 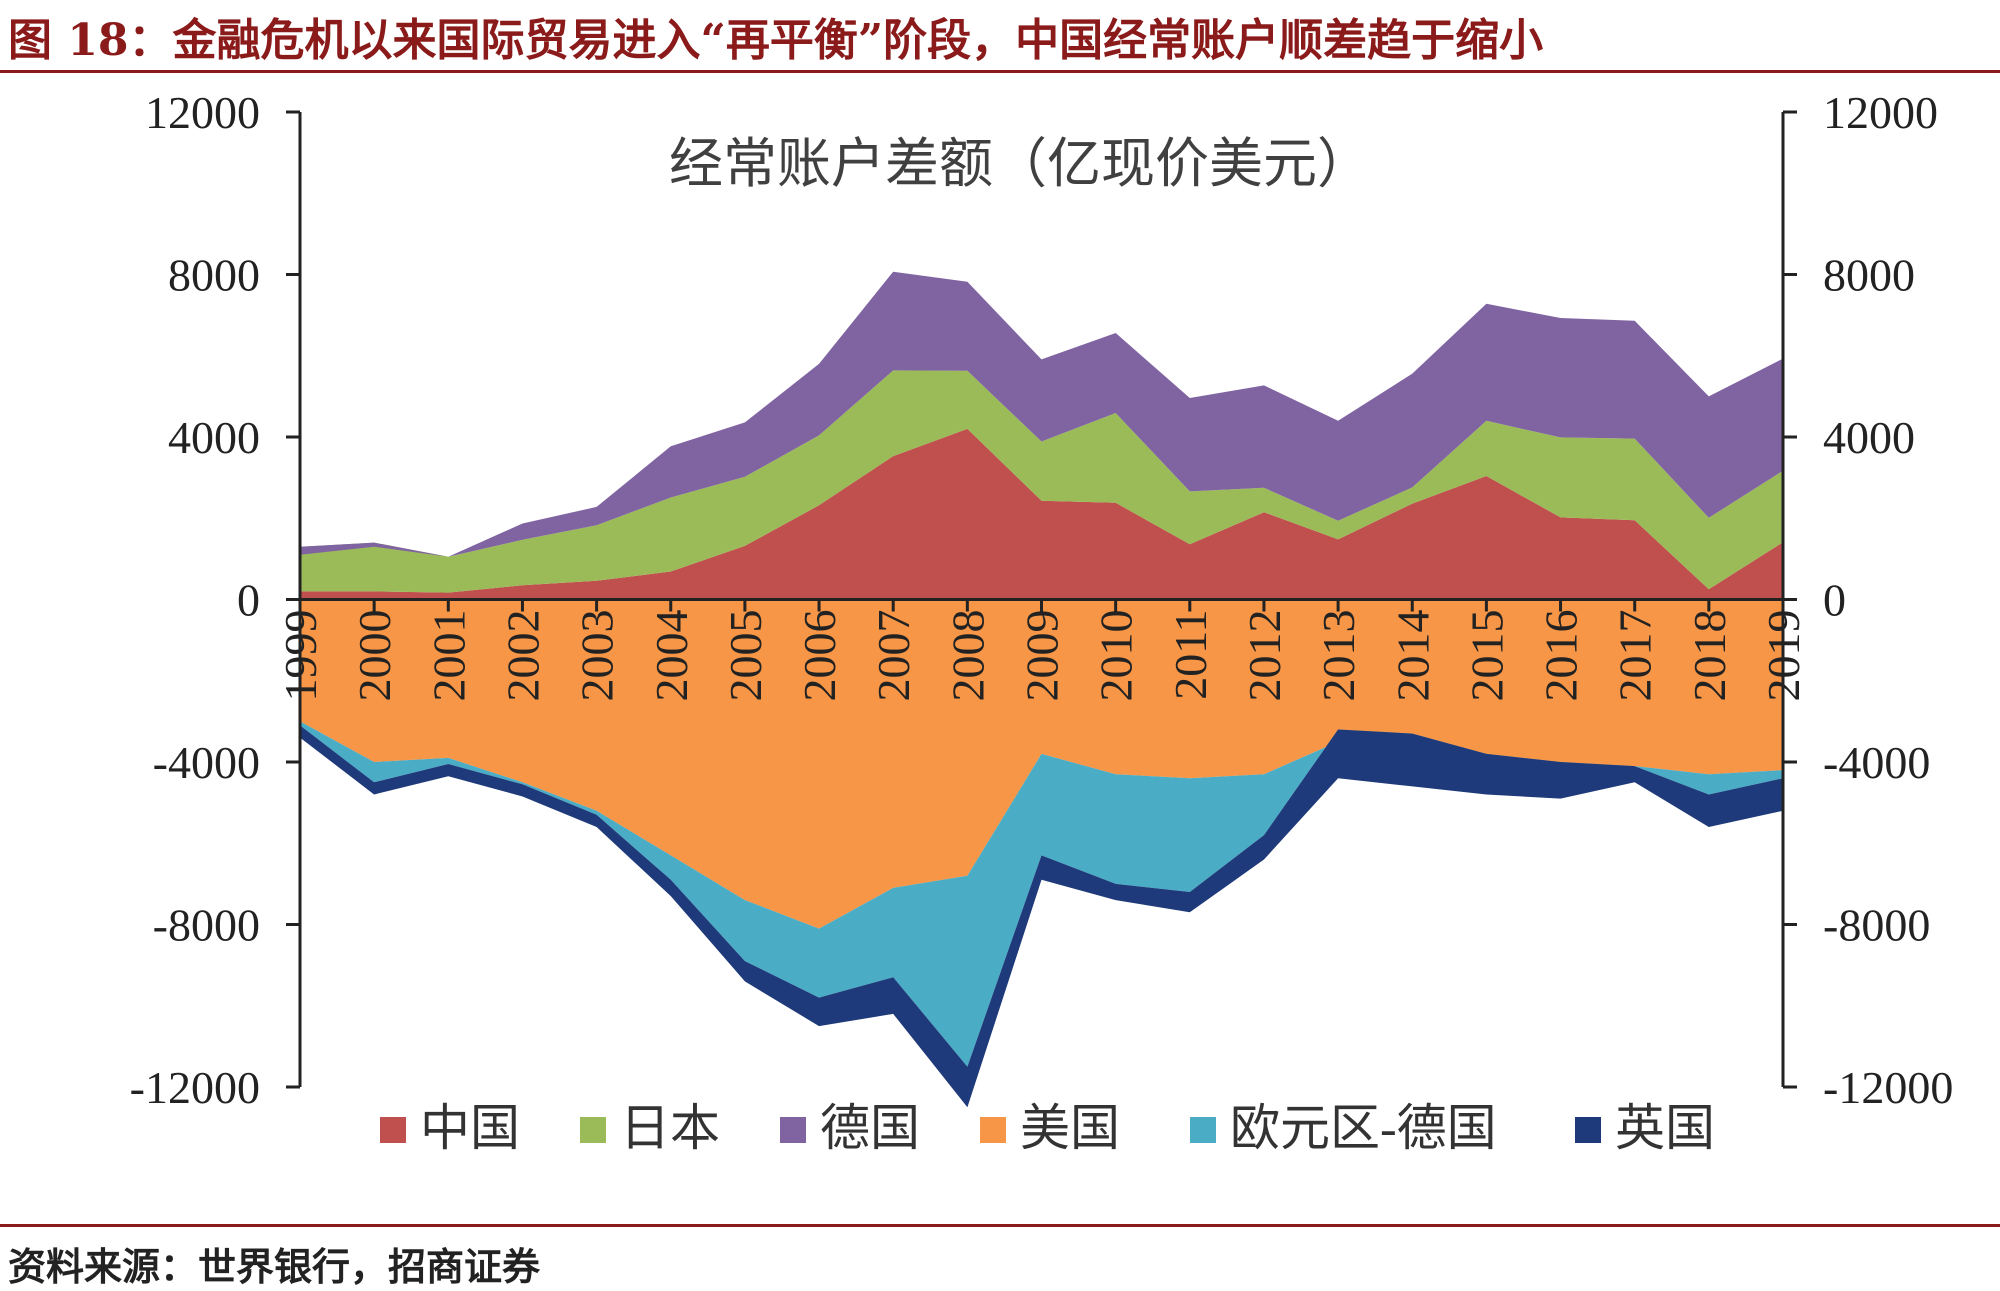 I want to click on x-tick-label: 2006, so click(x=819, y=656).